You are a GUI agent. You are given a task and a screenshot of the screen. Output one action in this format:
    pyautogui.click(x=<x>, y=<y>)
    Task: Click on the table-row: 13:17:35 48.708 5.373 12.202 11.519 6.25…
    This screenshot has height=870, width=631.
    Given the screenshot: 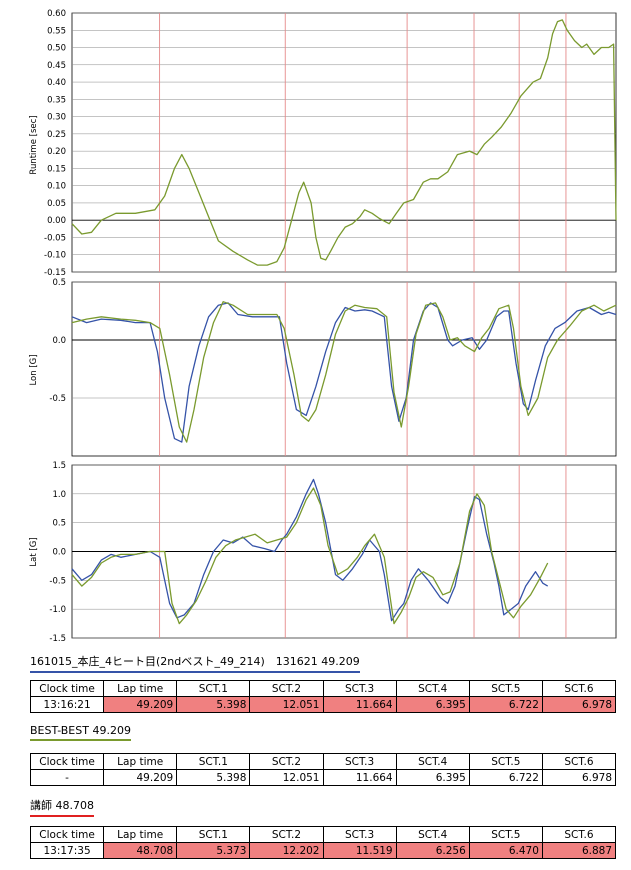 What is the action you would take?
    pyautogui.click(x=323, y=850)
    